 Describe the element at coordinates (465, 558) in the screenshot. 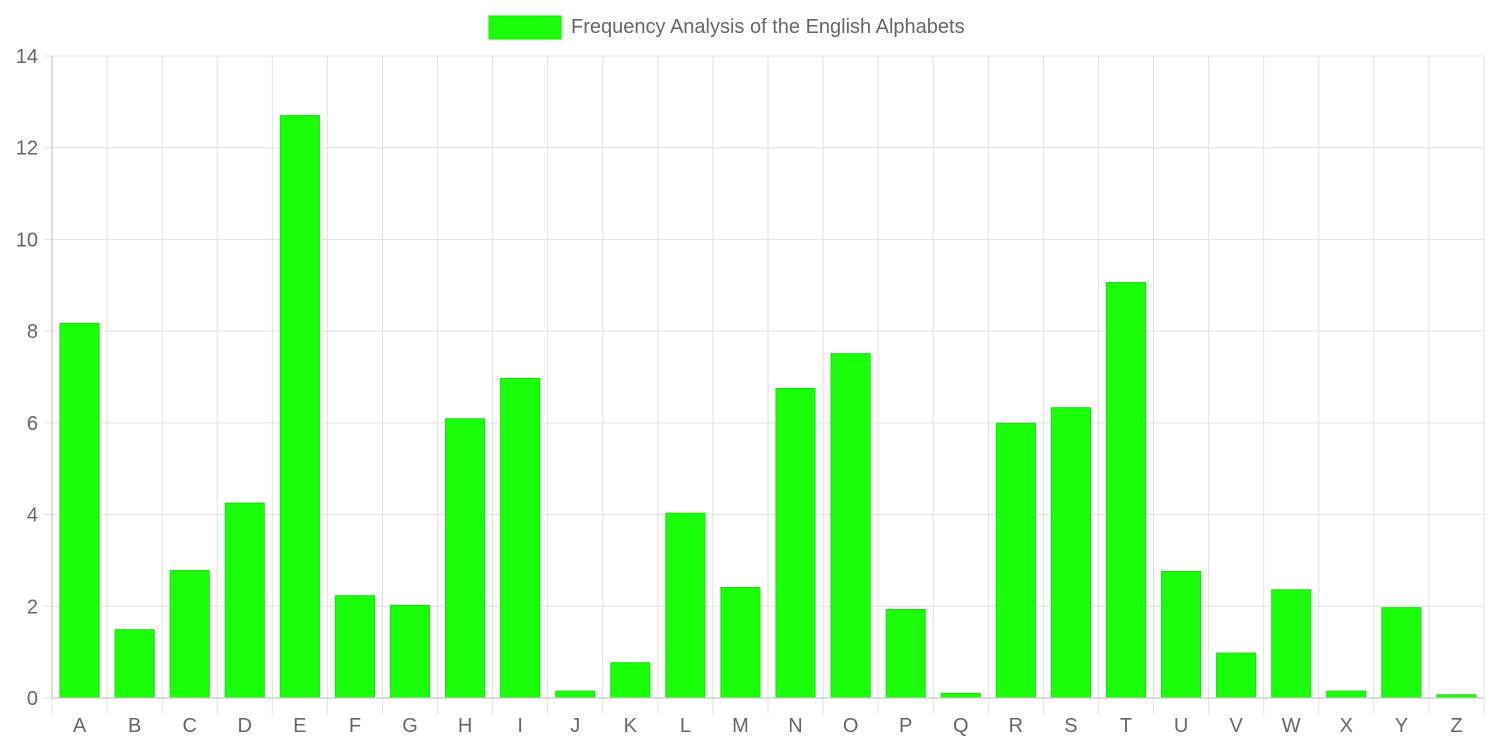

I see `bar-h` at that location.